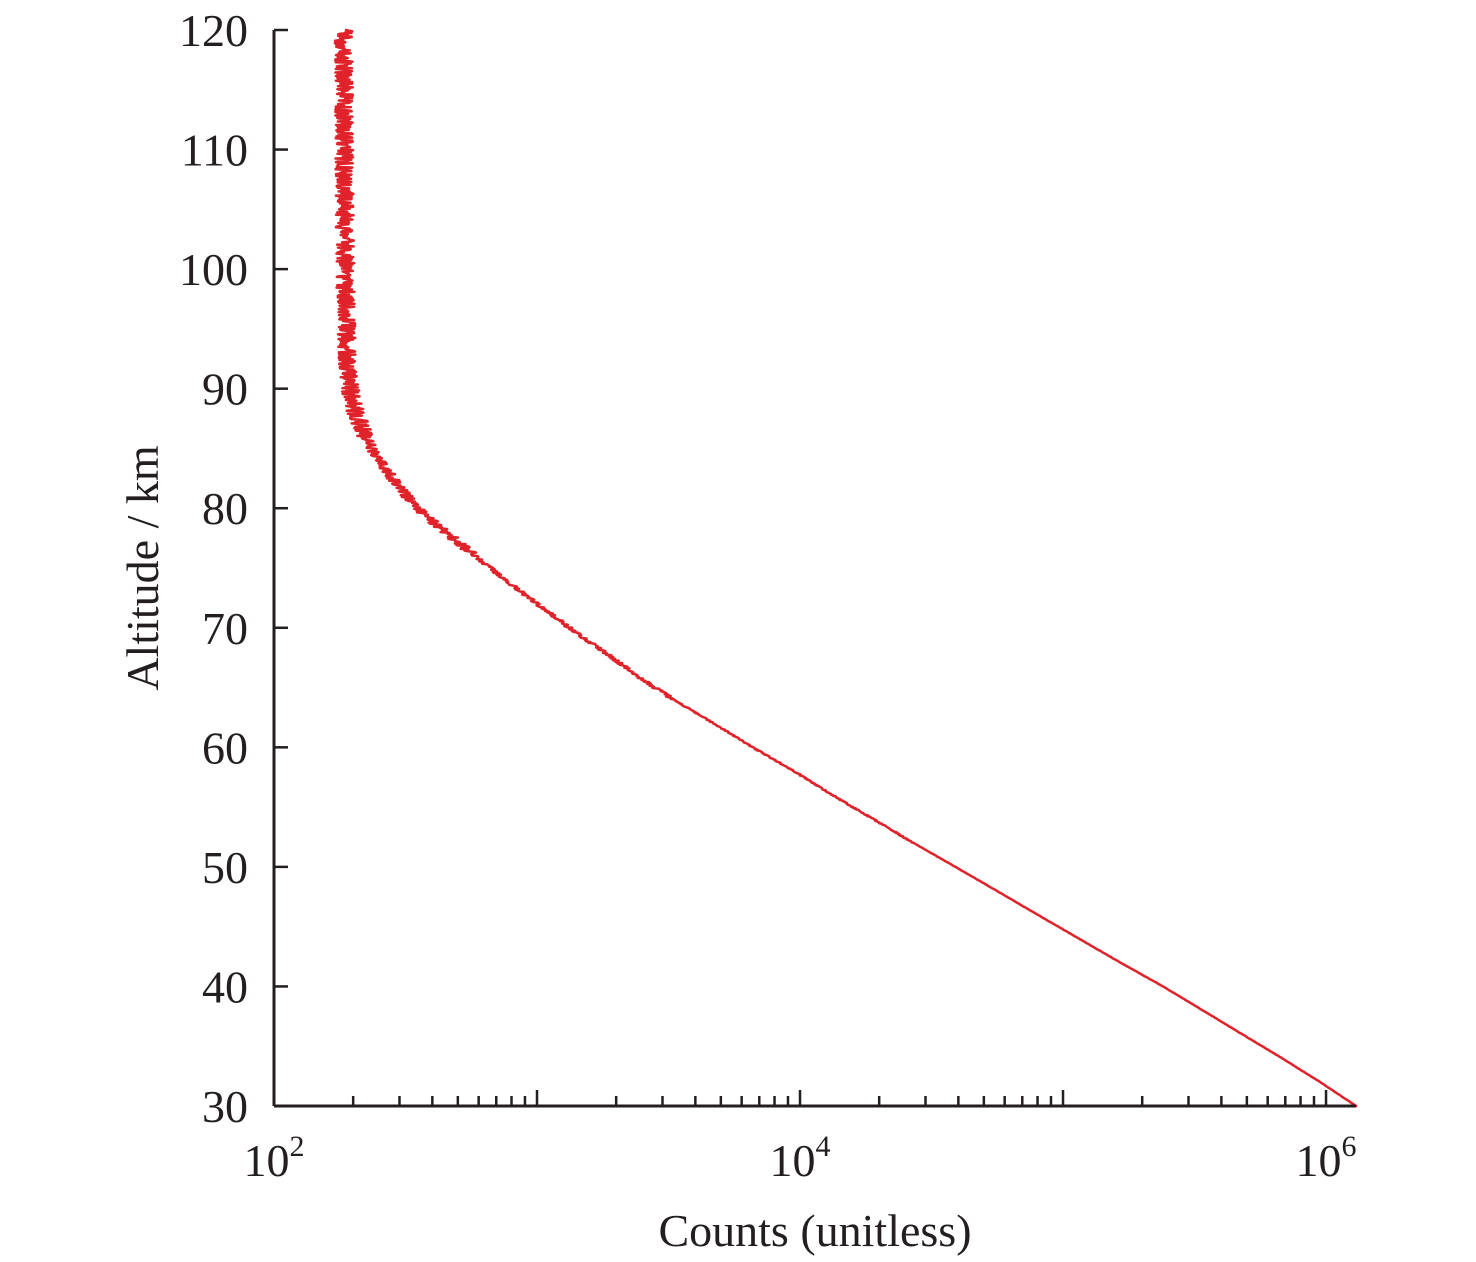 The height and width of the screenshot is (1262, 1476). Describe the element at coordinates (225, 986) in the screenshot. I see `y-tick-label: 40` at that location.